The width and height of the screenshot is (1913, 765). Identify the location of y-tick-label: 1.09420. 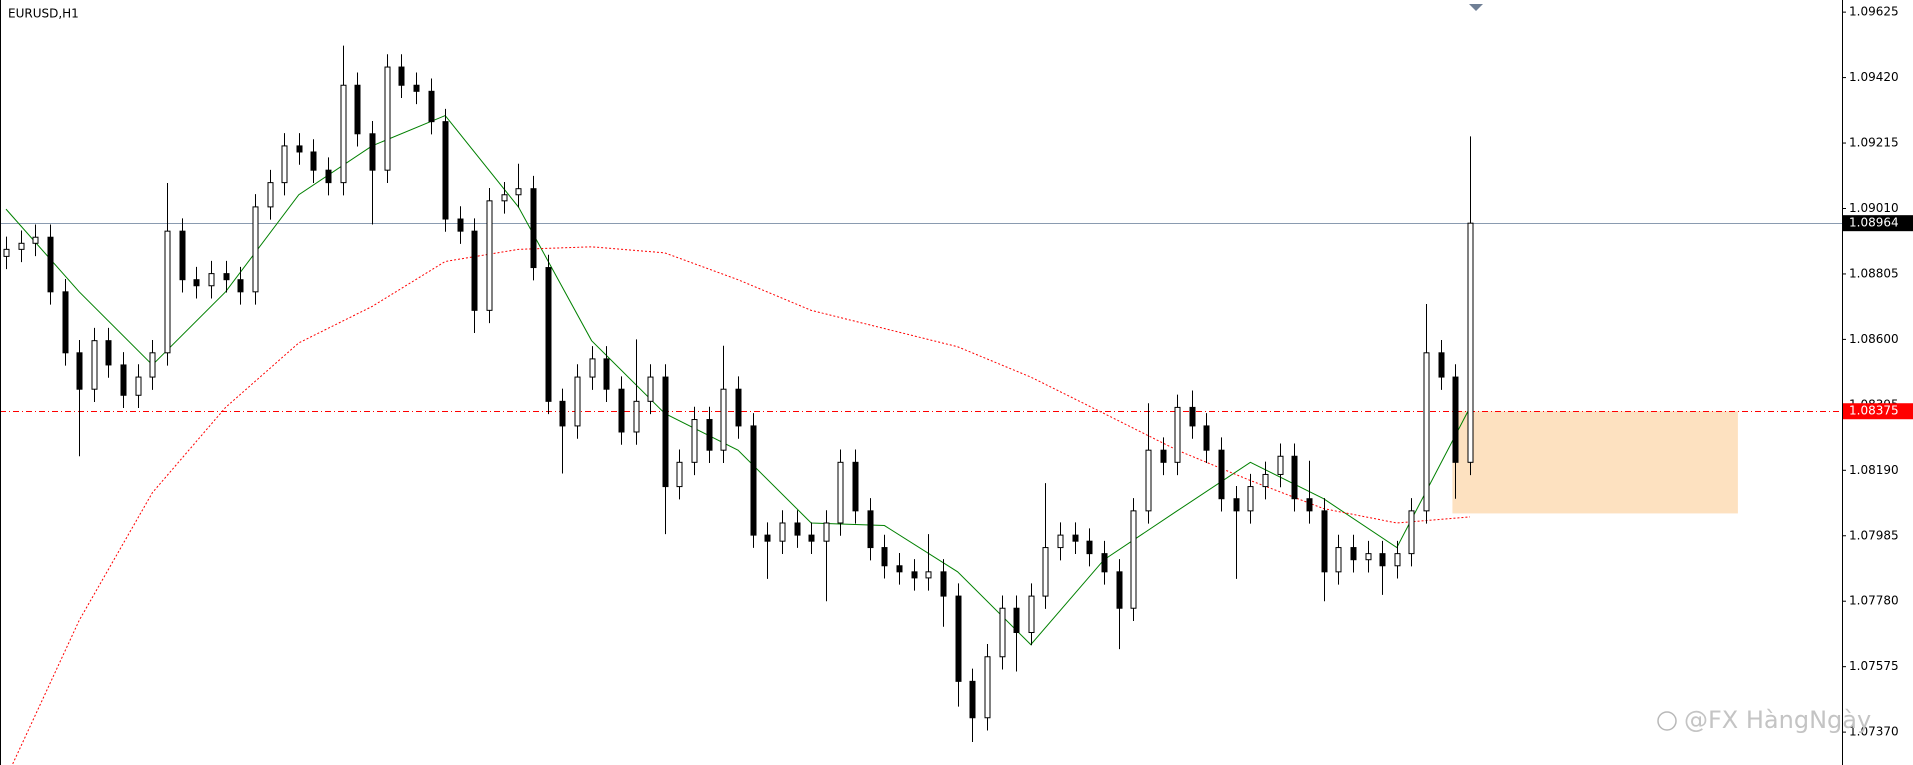
(1874, 77).